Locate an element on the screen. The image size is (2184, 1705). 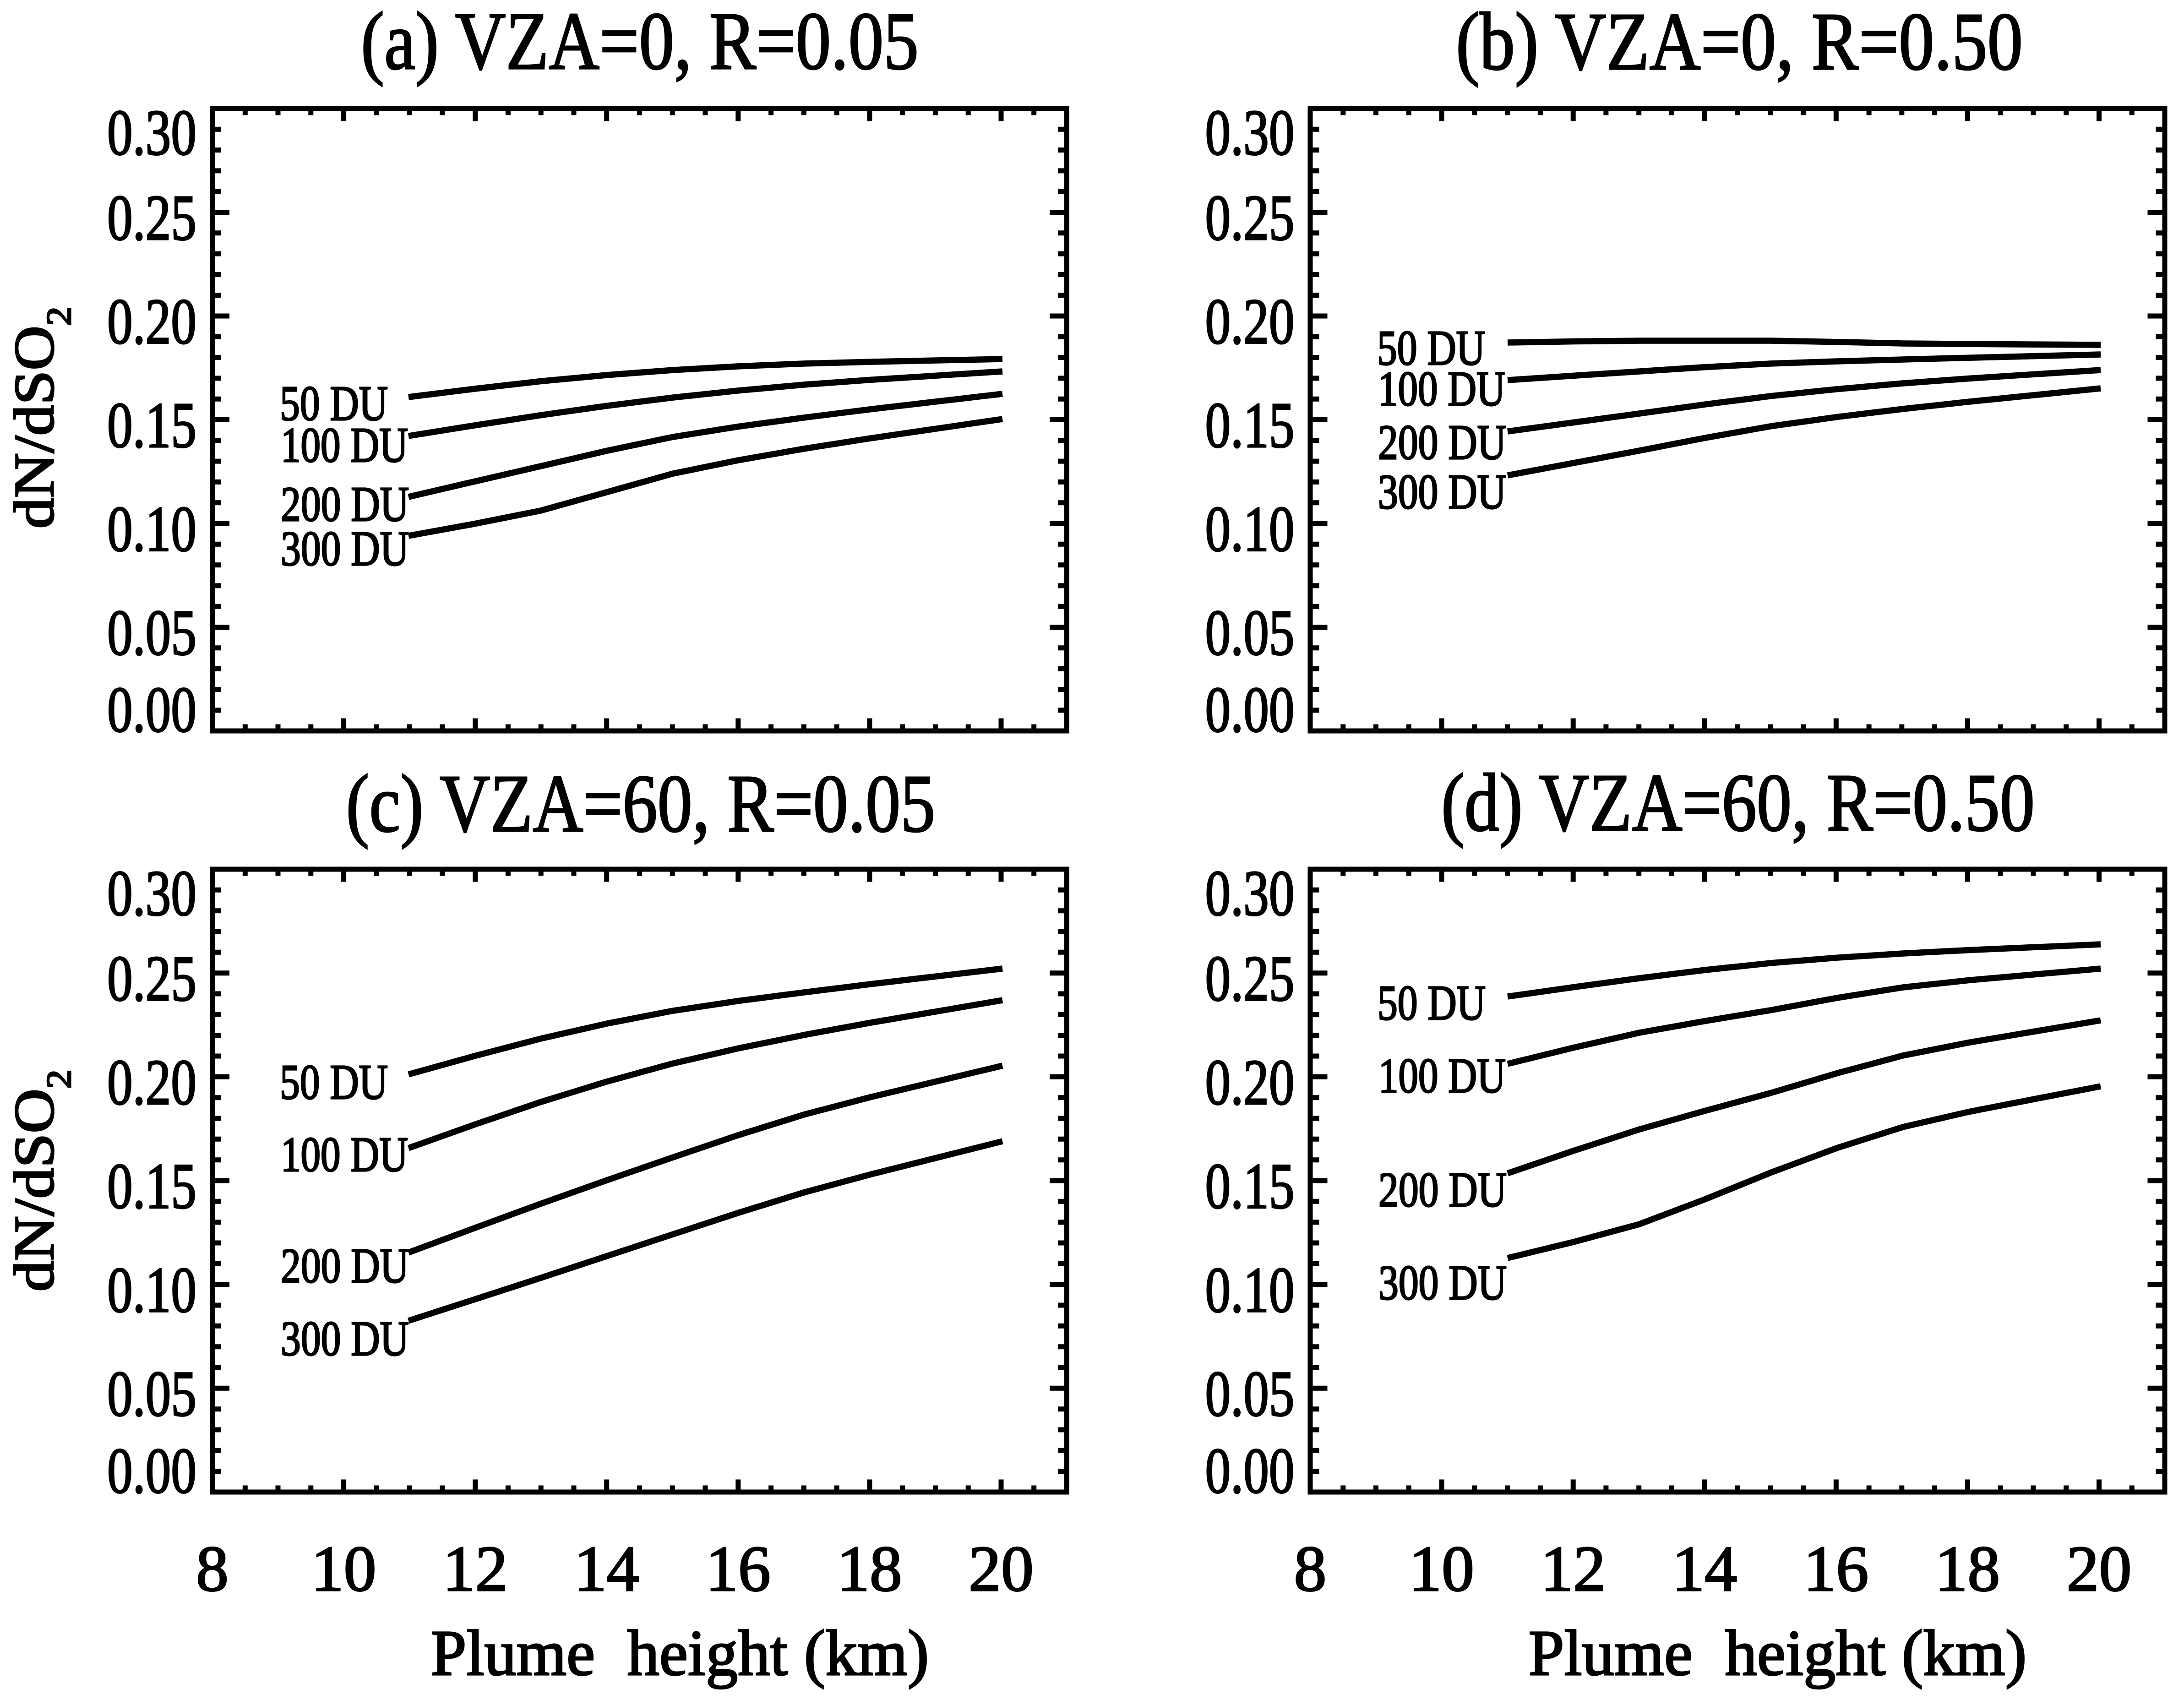
svg-text: (d) VZA=60, R=0.50 is located at coordinates (1738, 802).